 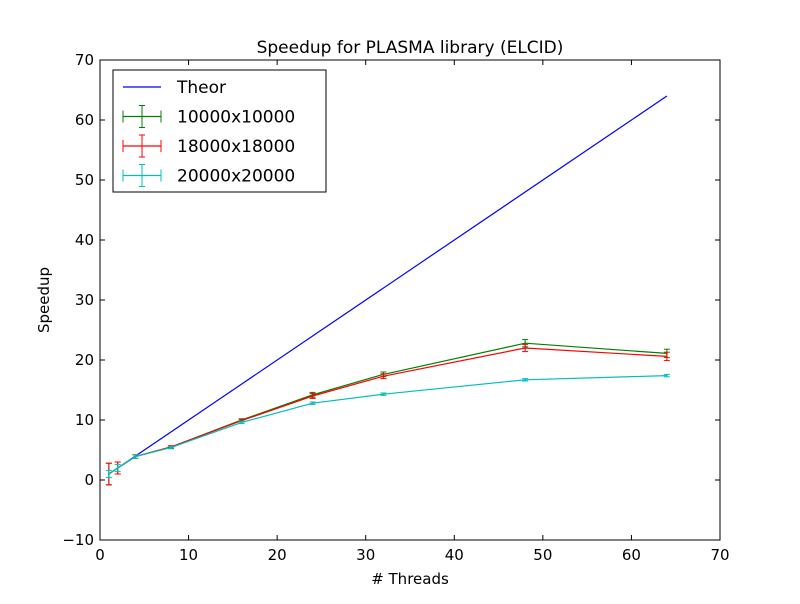 I want to click on y-tick-label-4: 30, so click(x=84, y=300).